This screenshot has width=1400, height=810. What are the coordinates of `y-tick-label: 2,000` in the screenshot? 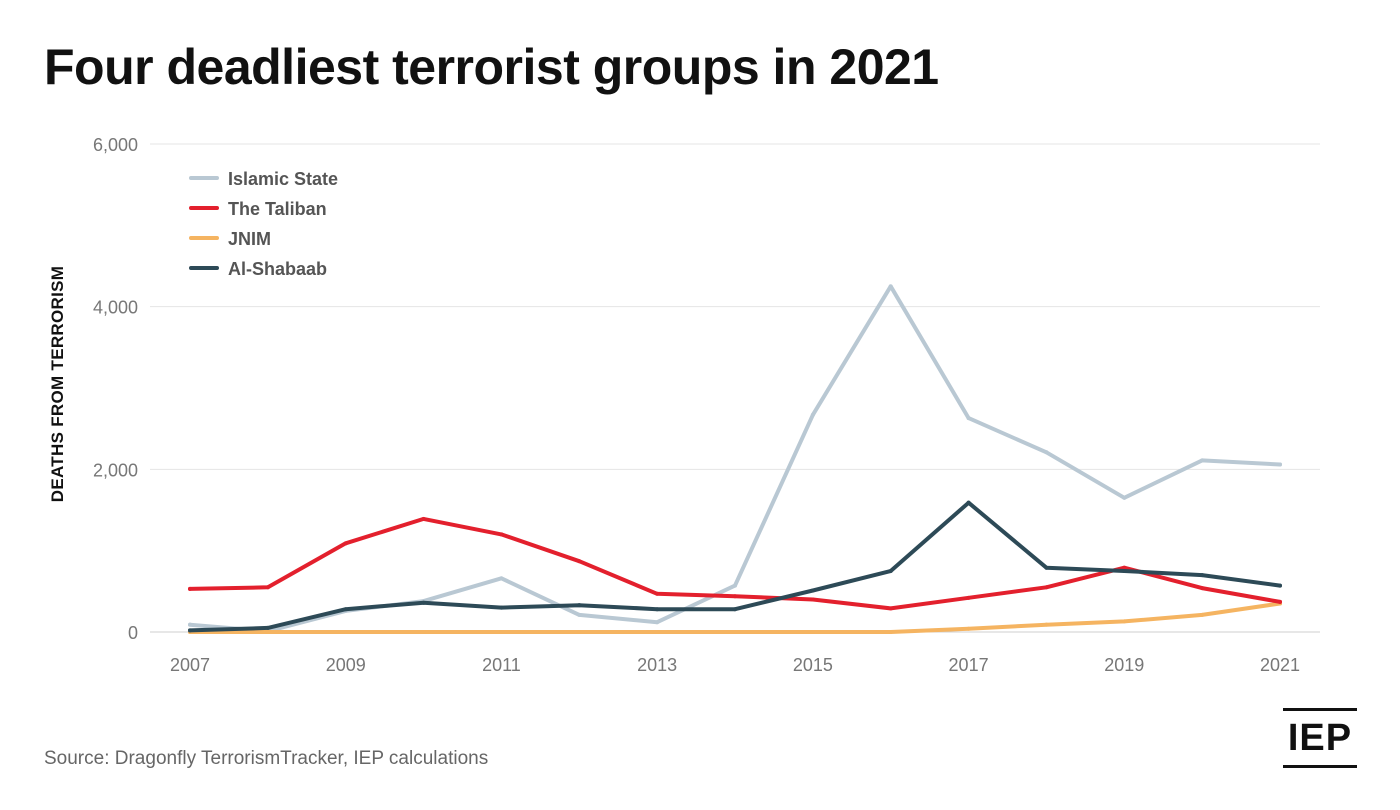 It's located at (115, 470).